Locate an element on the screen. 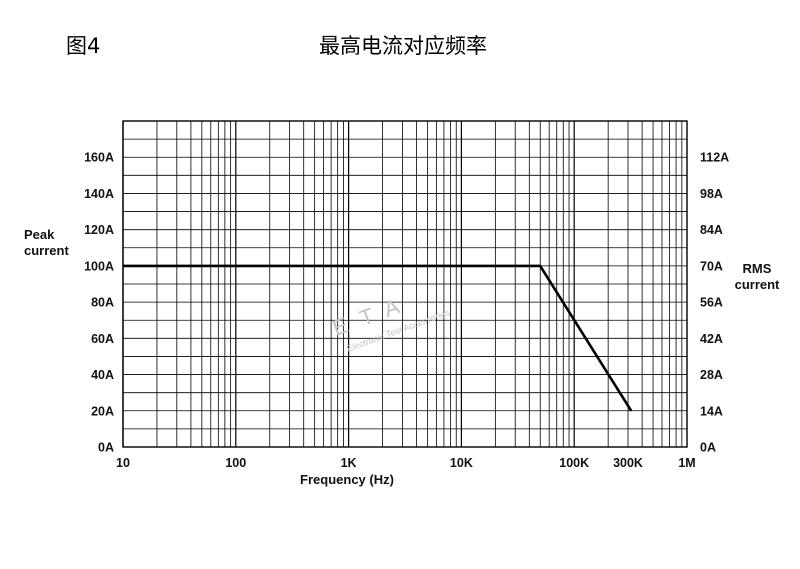  y2-tick-label: 14A is located at coordinates (711, 411).